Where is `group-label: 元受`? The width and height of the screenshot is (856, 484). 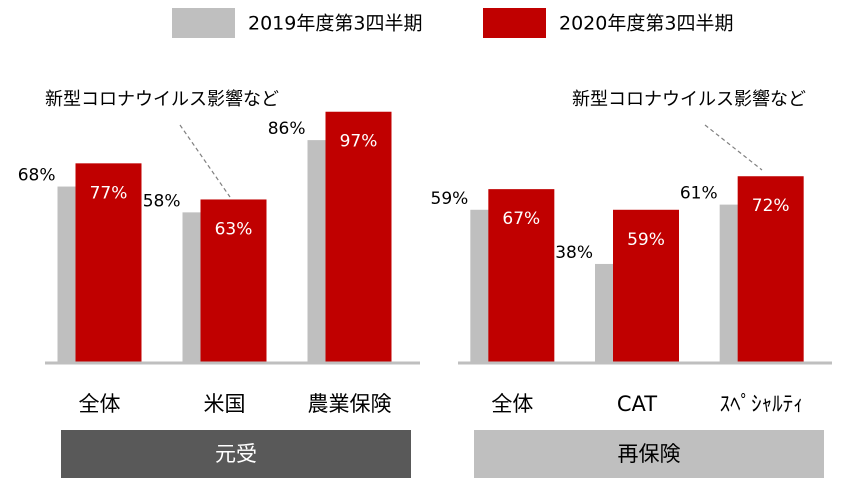 group-label: 元受 is located at coordinates (236, 454).